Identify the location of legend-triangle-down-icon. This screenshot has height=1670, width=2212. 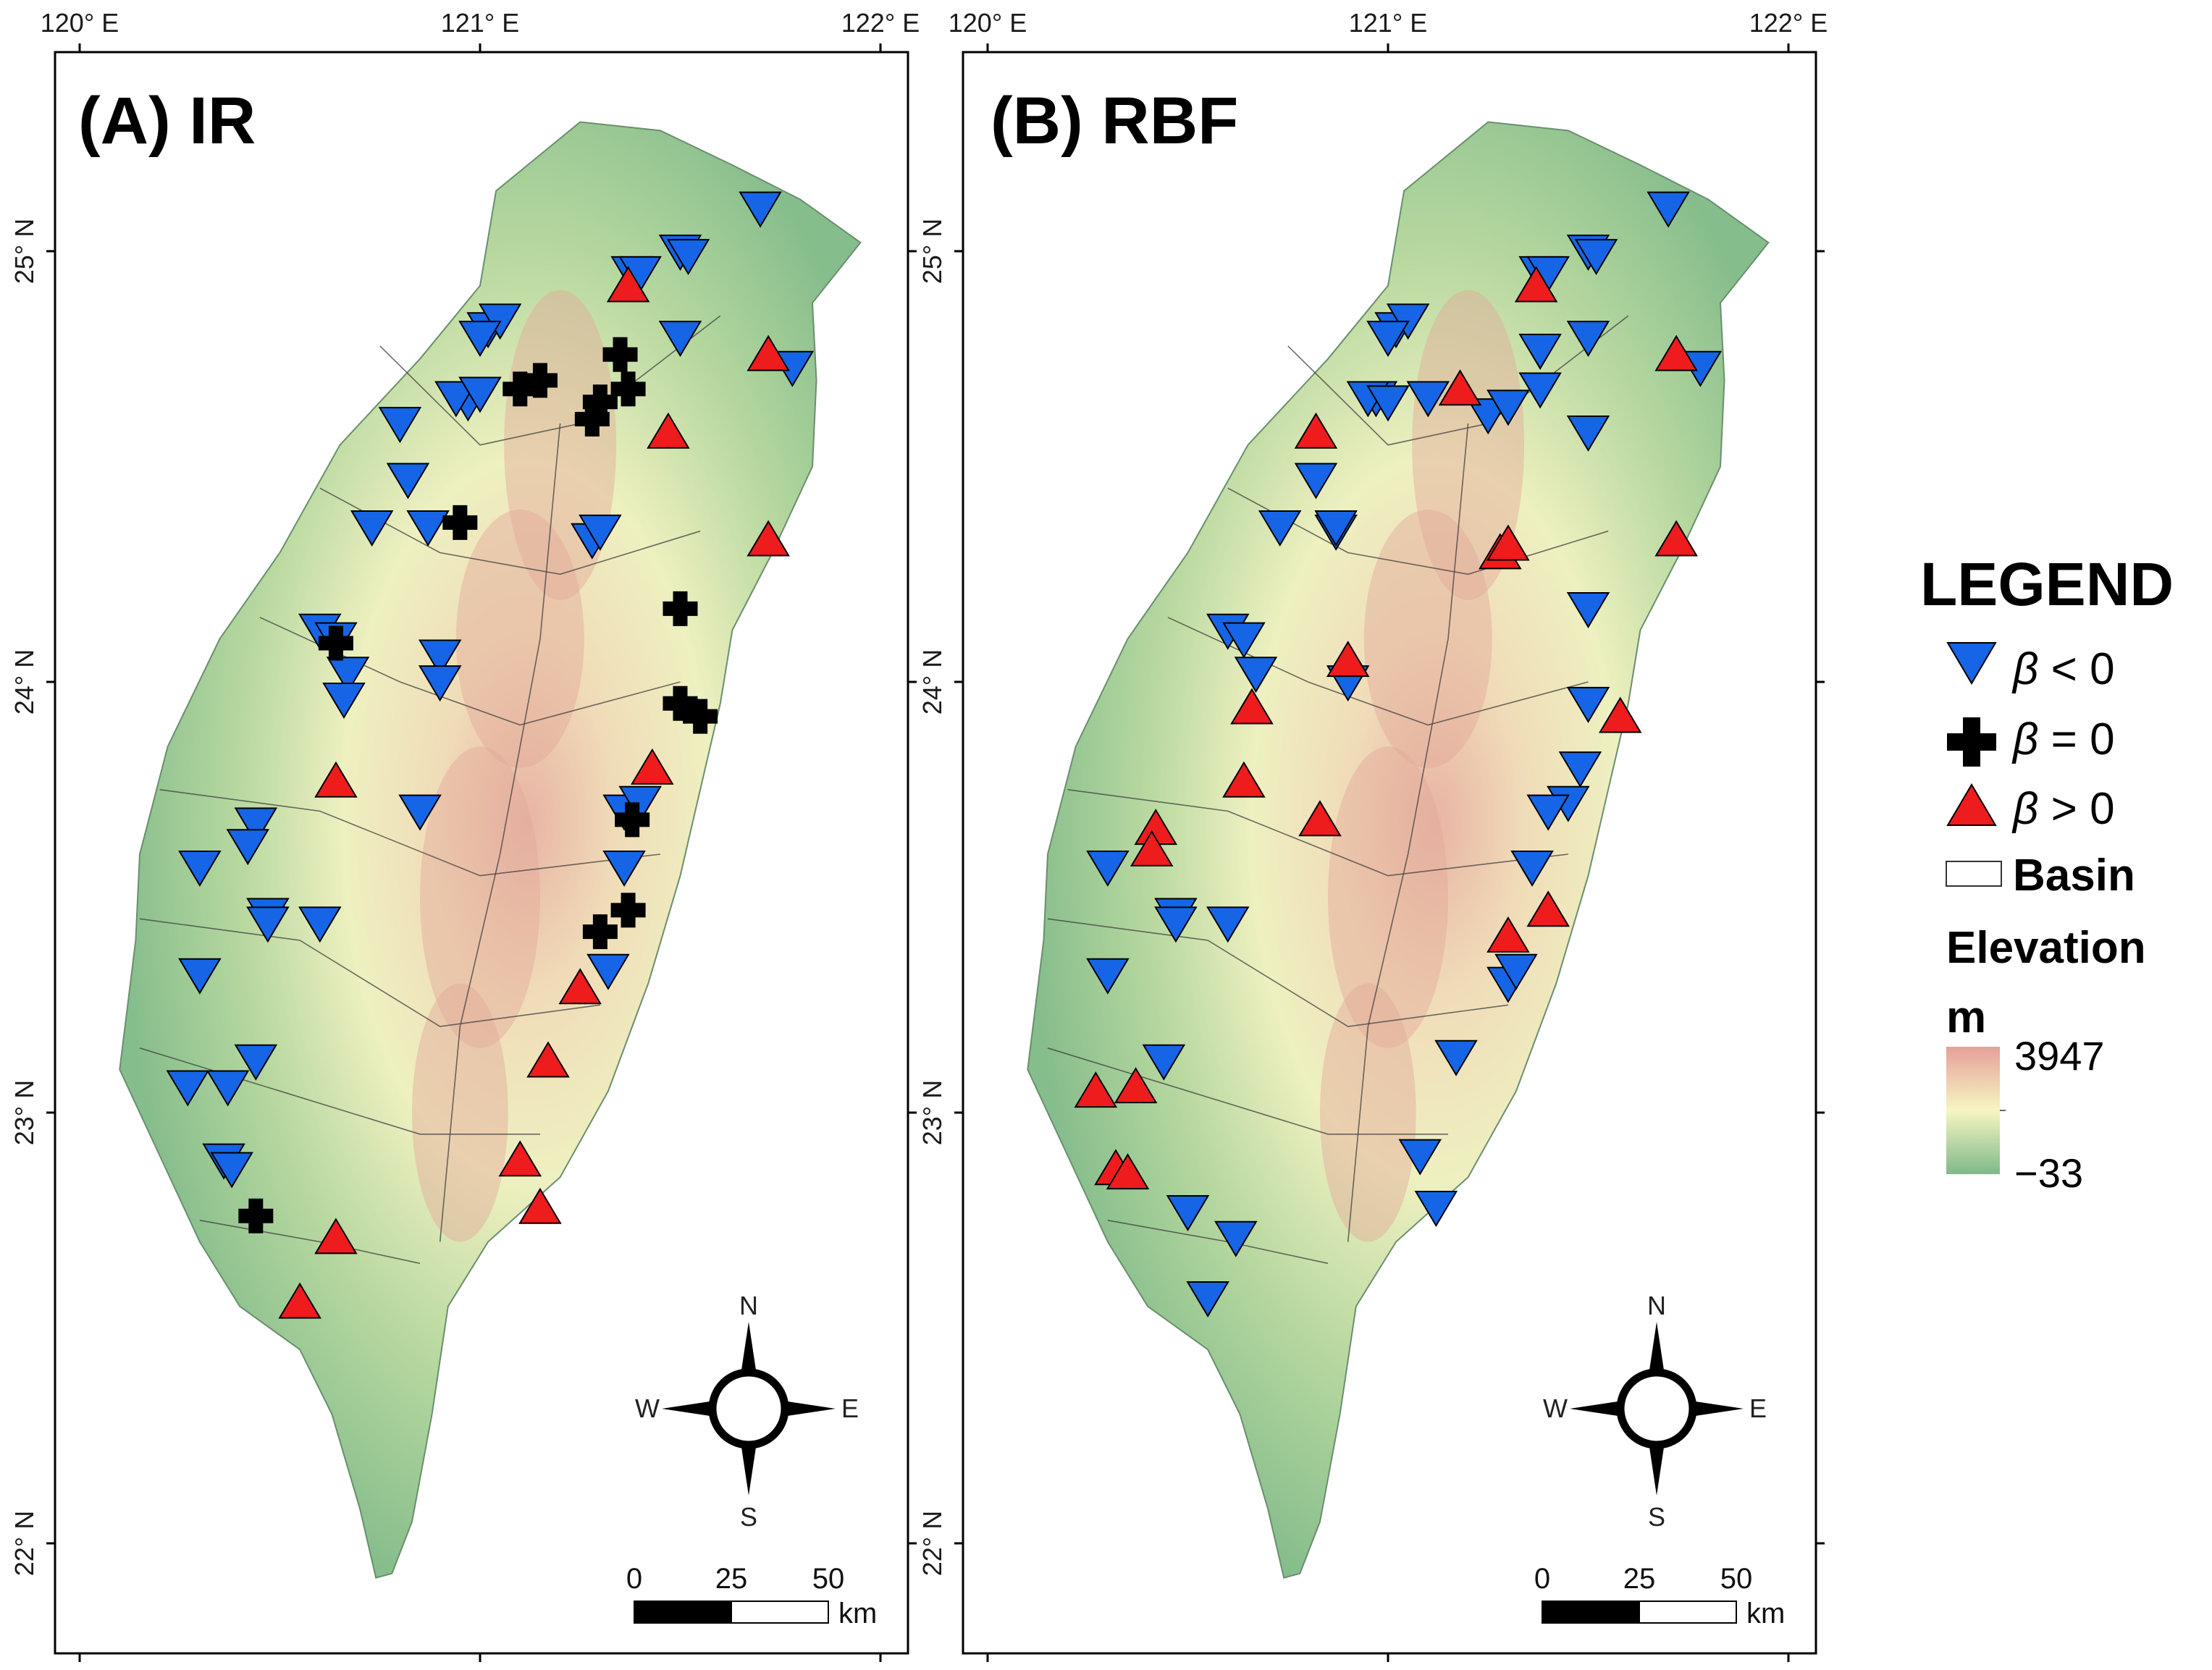
(1972, 663).